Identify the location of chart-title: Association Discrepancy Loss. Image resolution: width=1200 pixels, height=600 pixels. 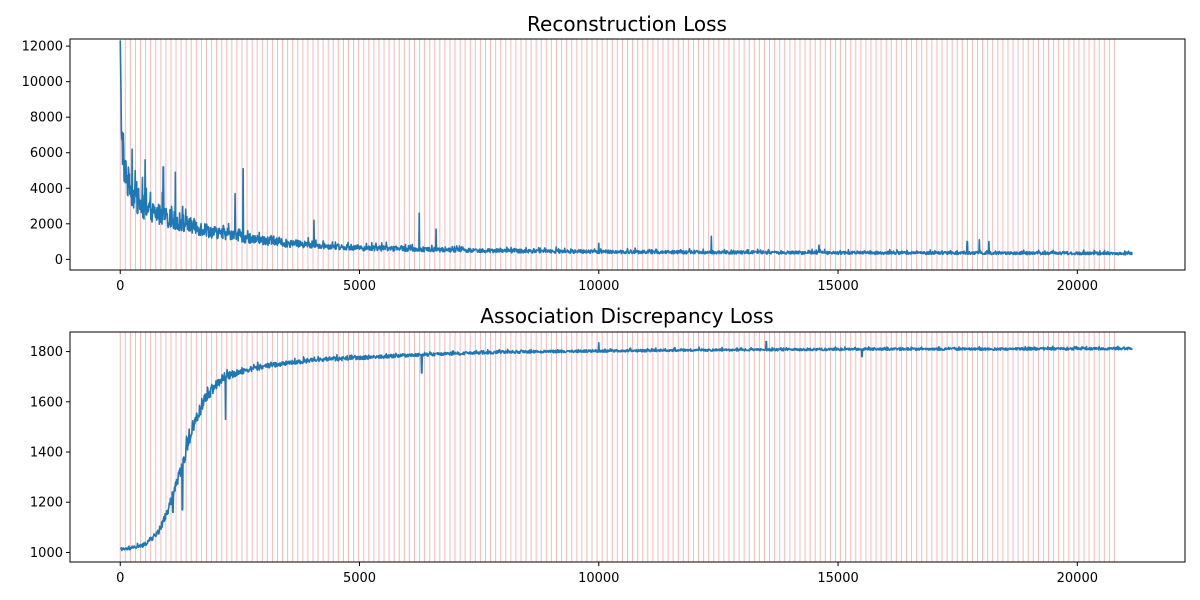
(626, 316).